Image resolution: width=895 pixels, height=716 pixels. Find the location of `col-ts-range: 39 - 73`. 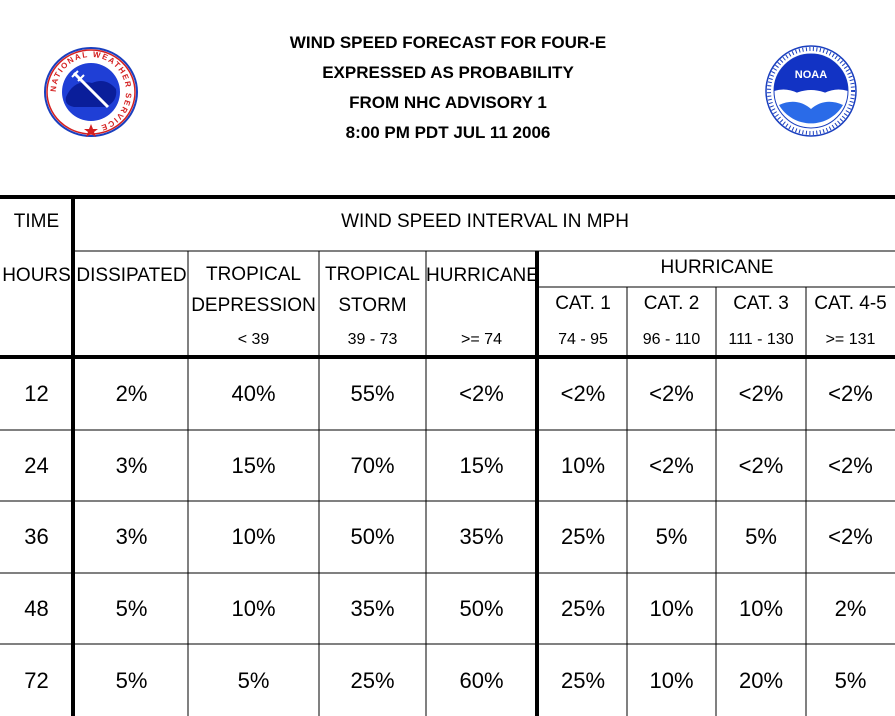

col-ts-range: 39 - 73 is located at coordinates (372, 339).